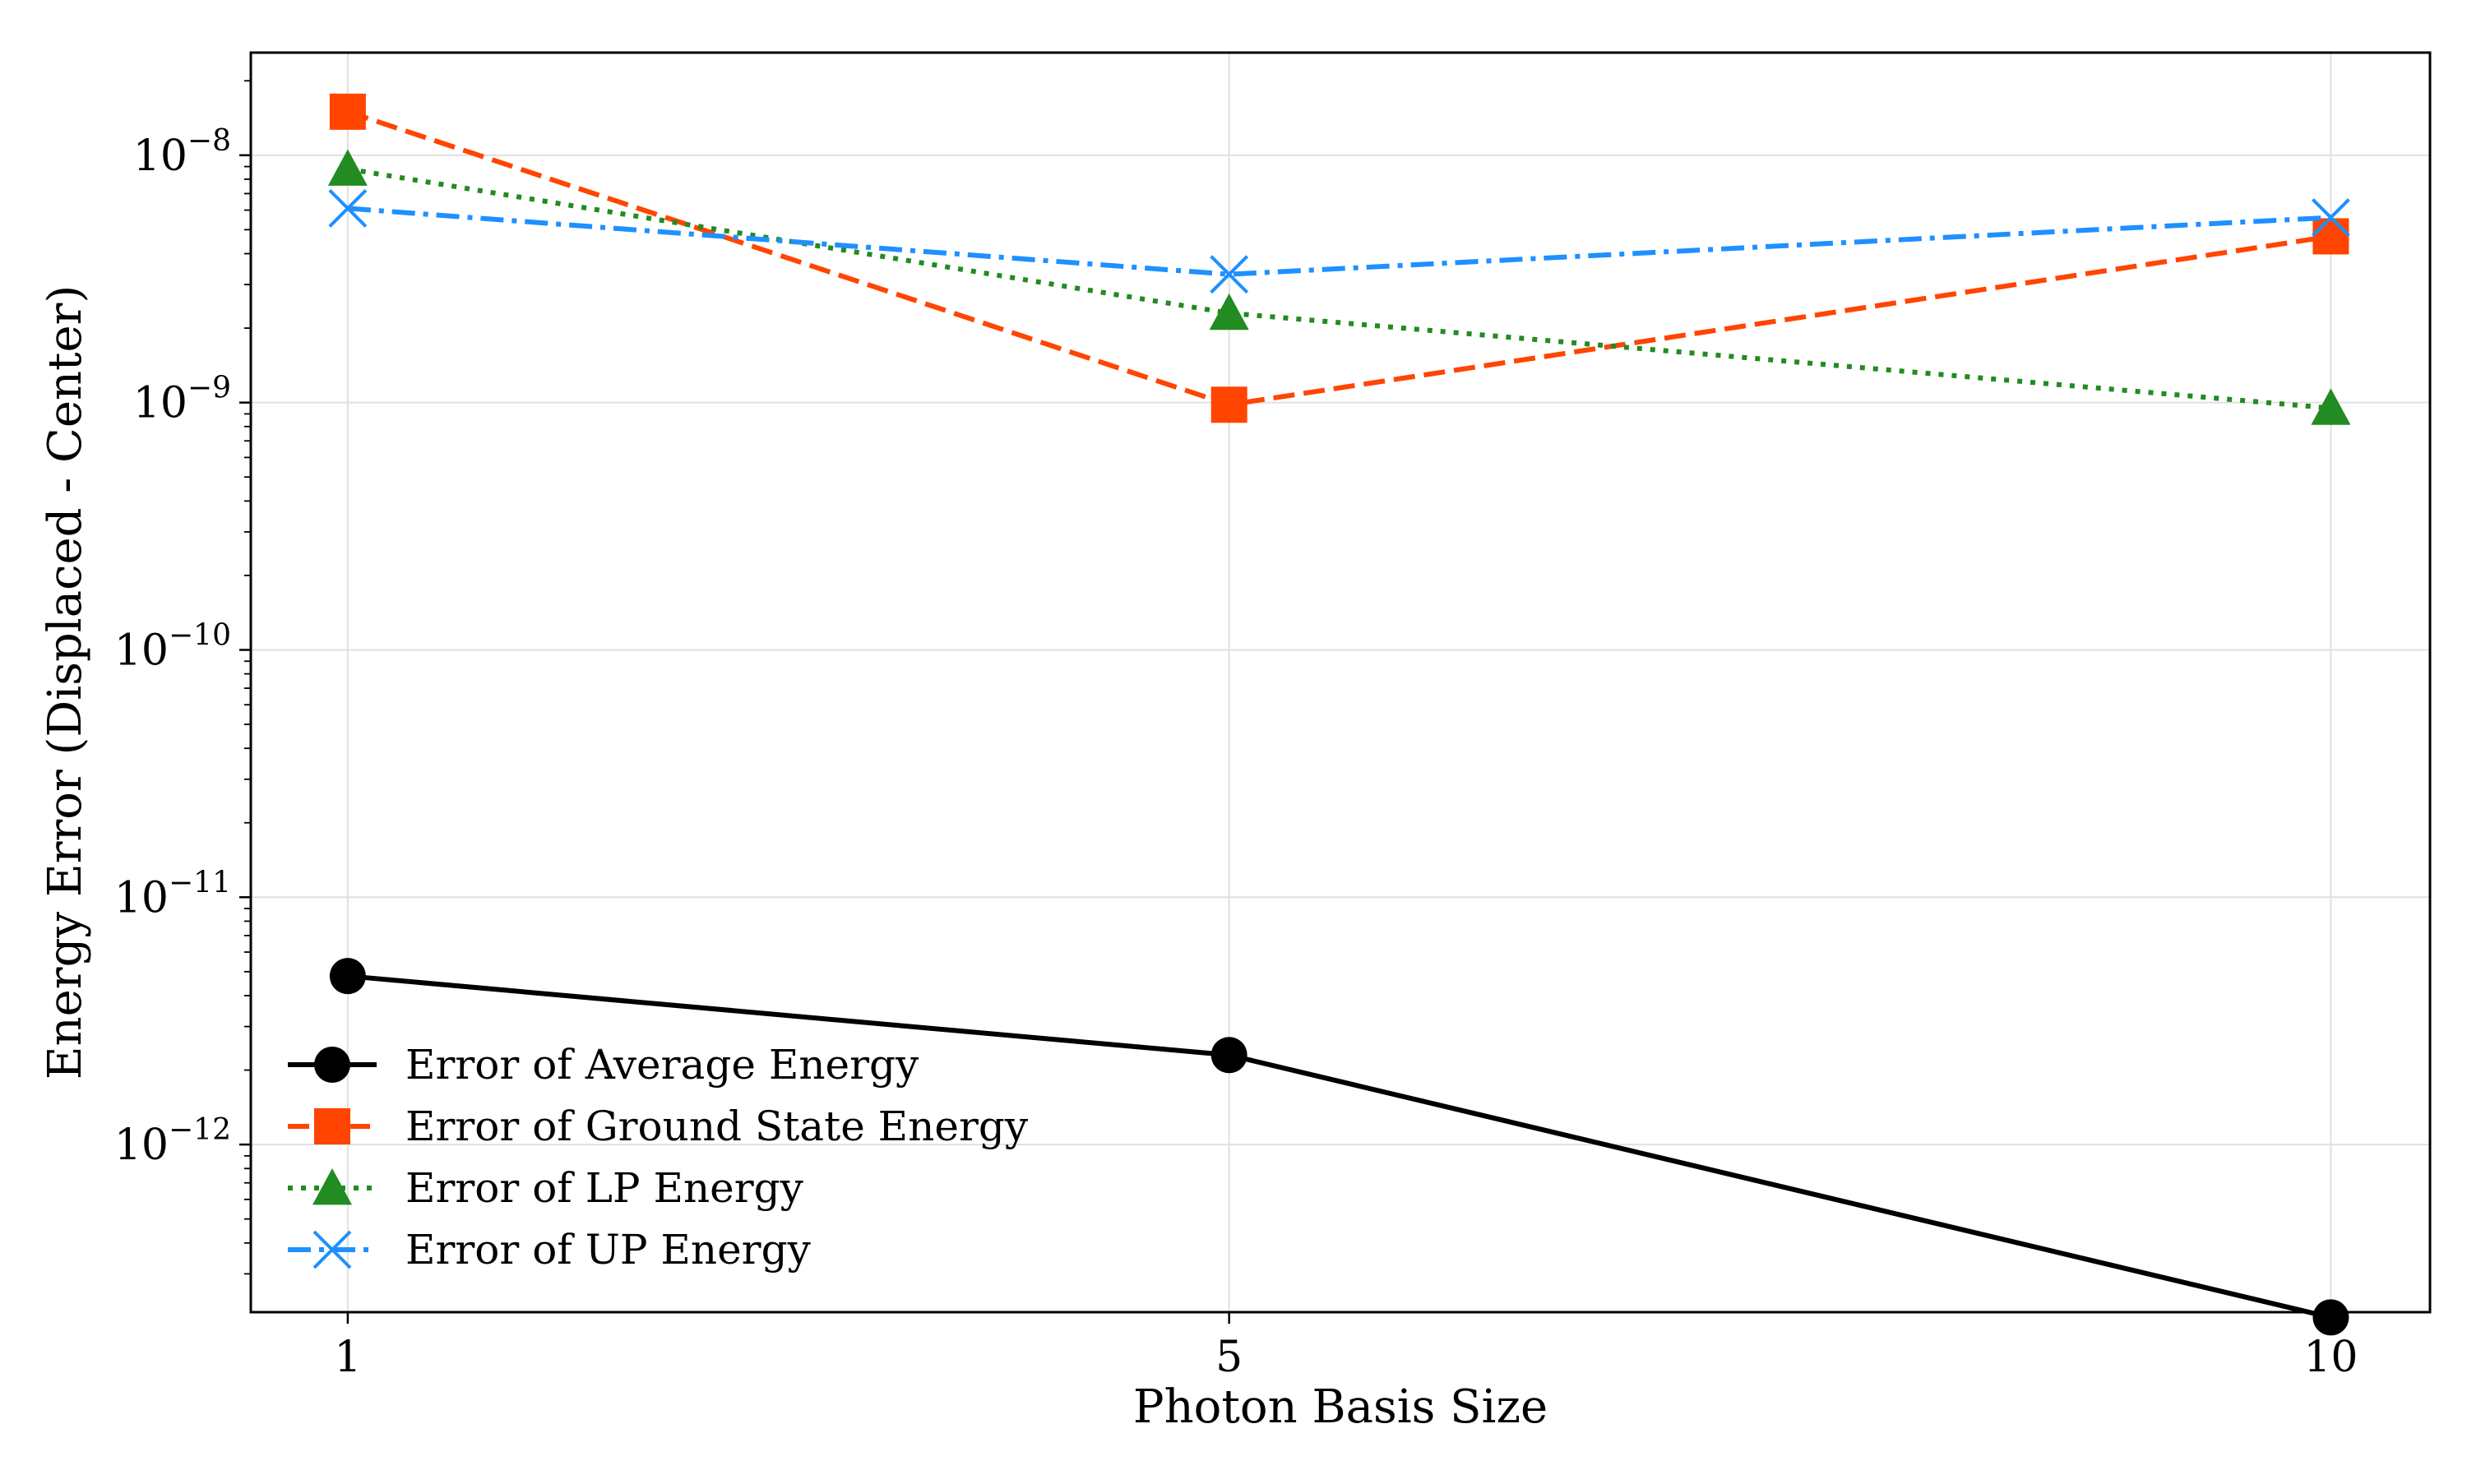  I want to click on y-tick-exponent: −11, so click(200, 882).